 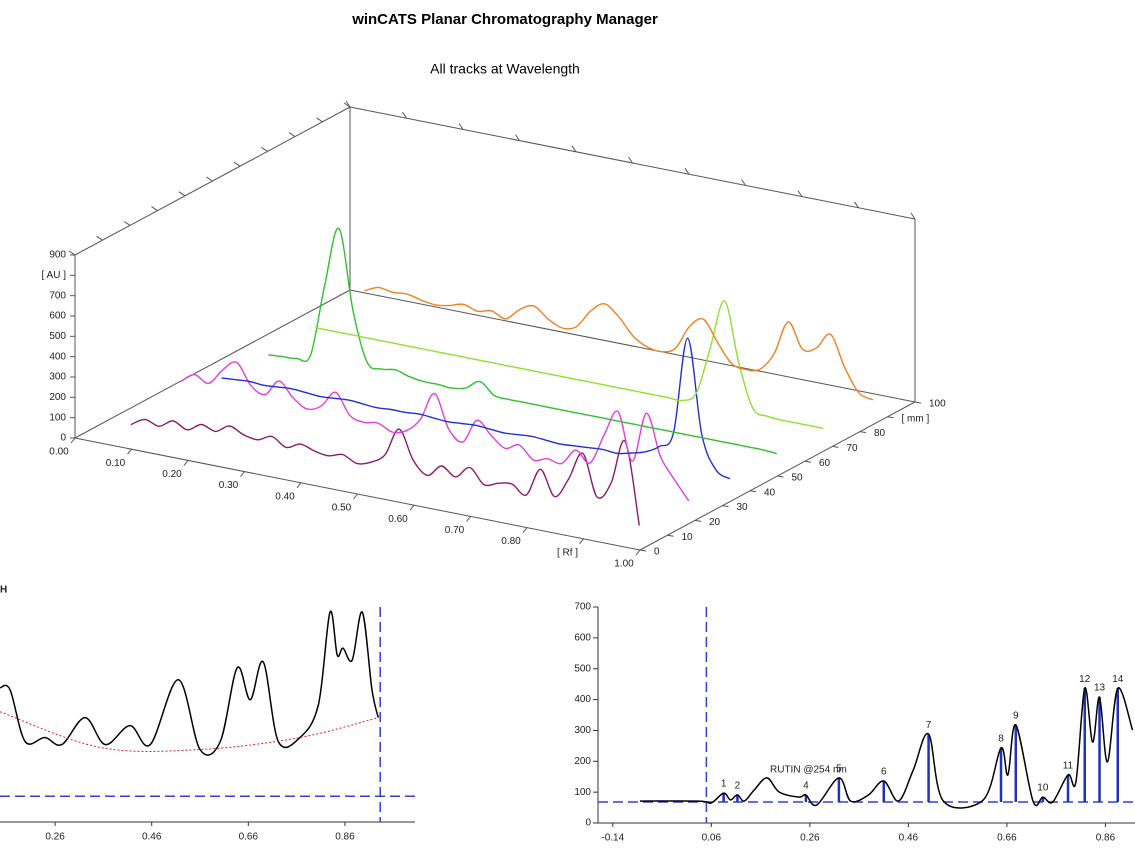 What do you see at coordinates (937, 404) in the screenshot?
I see `z-tick-label: 100` at bounding box center [937, 404].